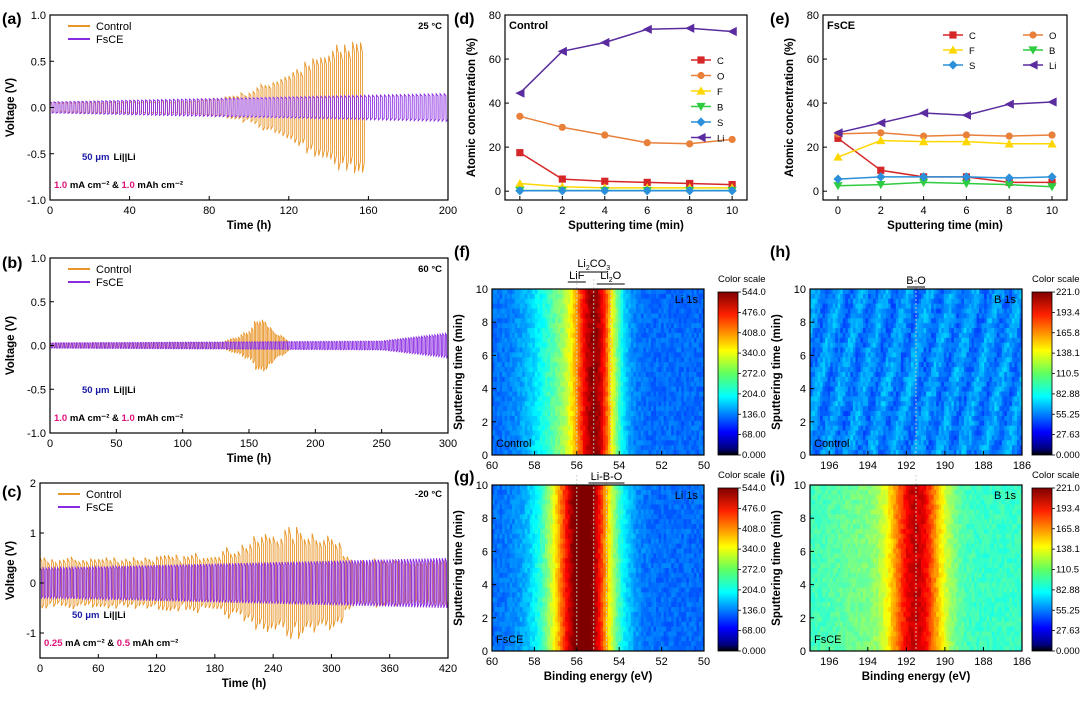 This screenshot has height=705, width=1080. I want to click on legend-label-fsce: FsCE, so click(100, 508).